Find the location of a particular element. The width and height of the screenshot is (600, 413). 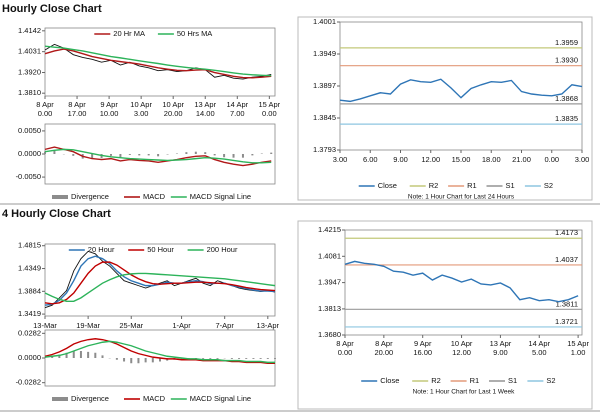

legend-label: 200 Hour is located at coordinates (222, 249).